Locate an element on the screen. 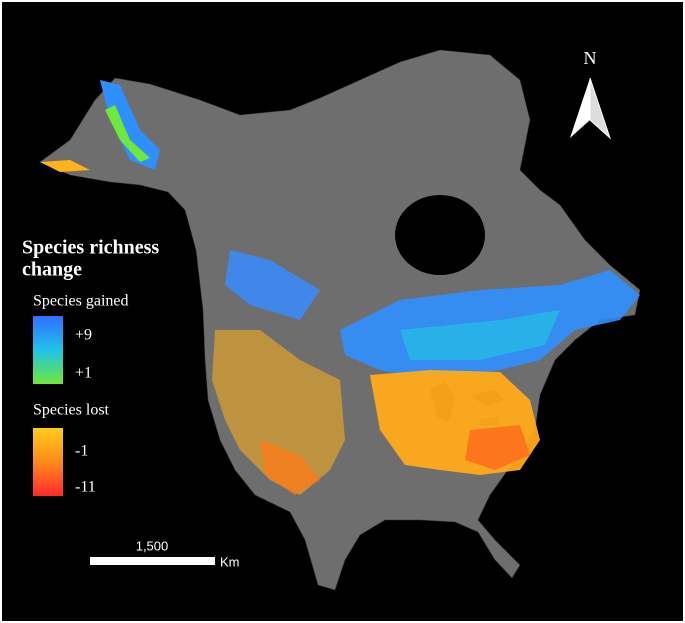 Image resolution: width=685 pixels, height=623 pixels. legend-tick: -1 is located at coordinates (81, 451).